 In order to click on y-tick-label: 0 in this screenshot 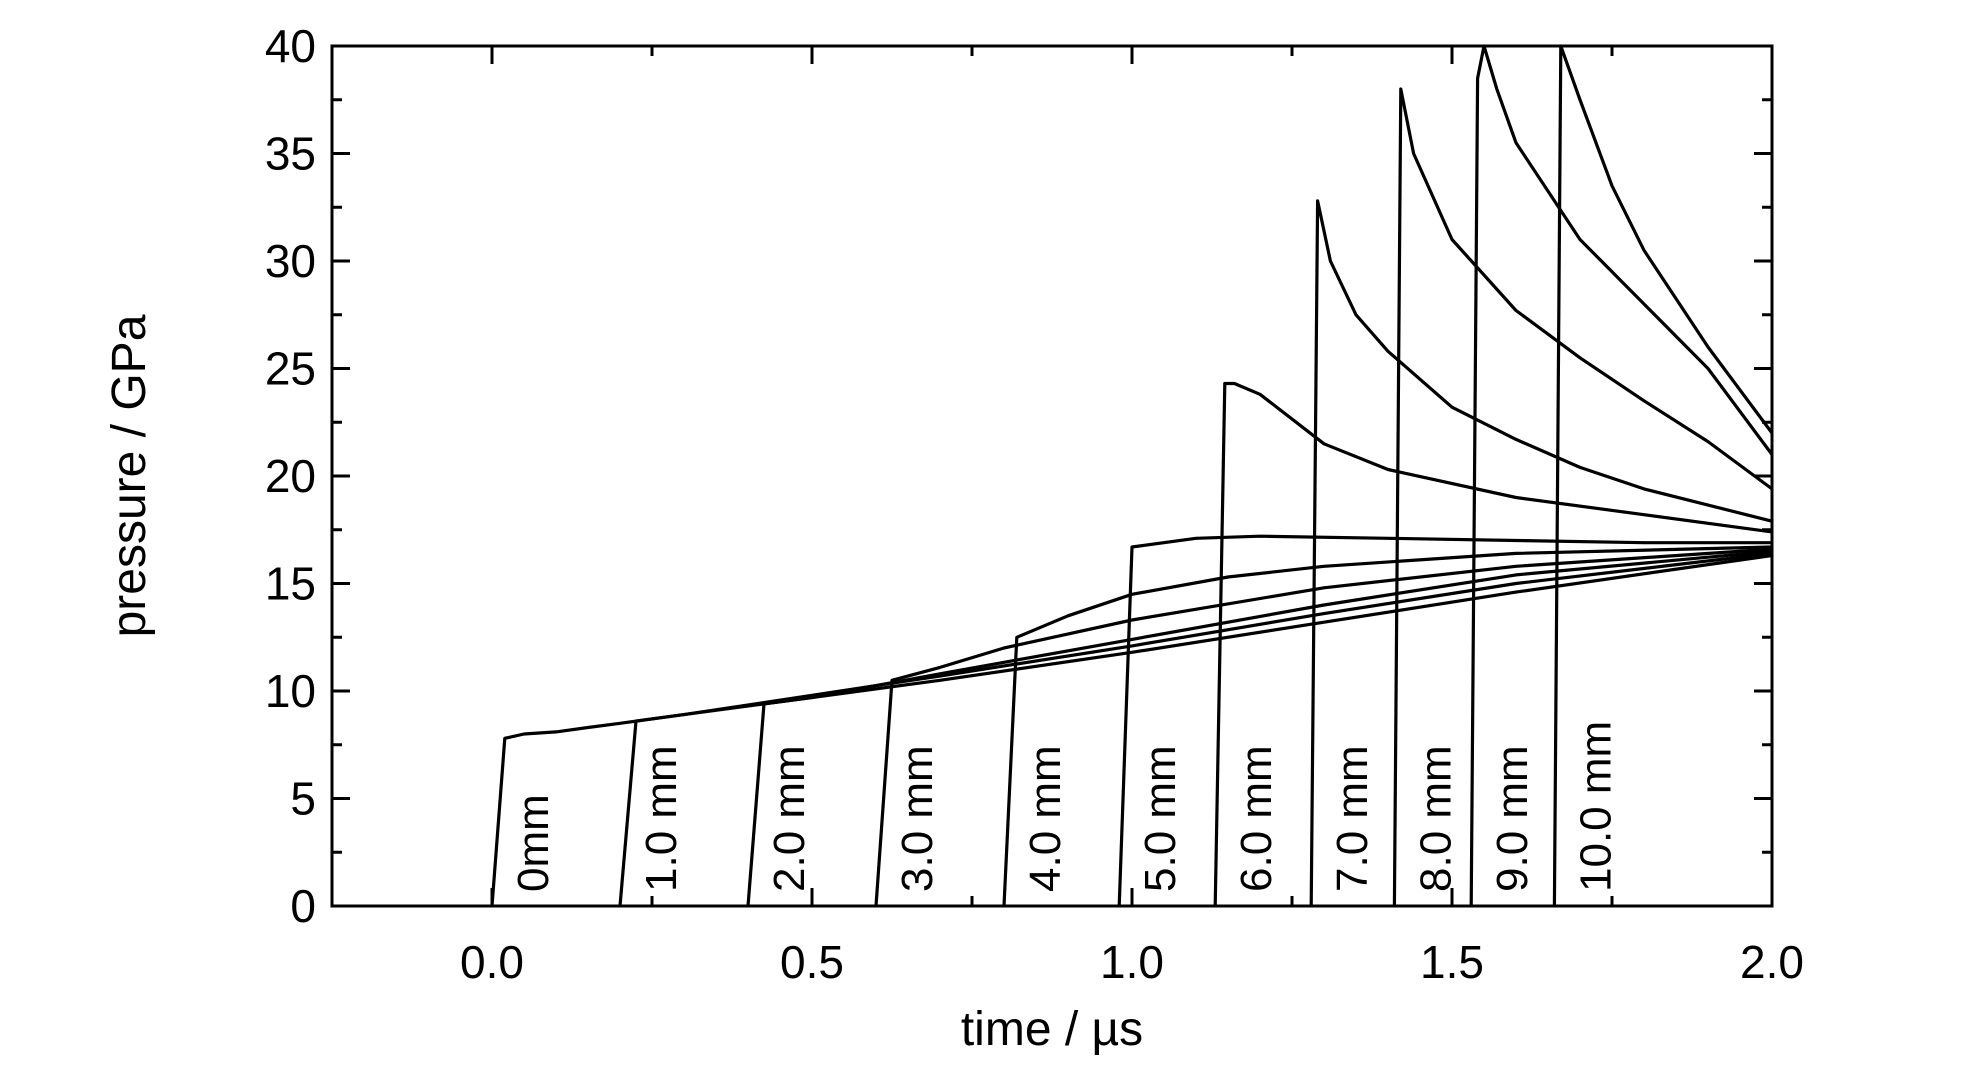, I will do `click(303, 906)`.